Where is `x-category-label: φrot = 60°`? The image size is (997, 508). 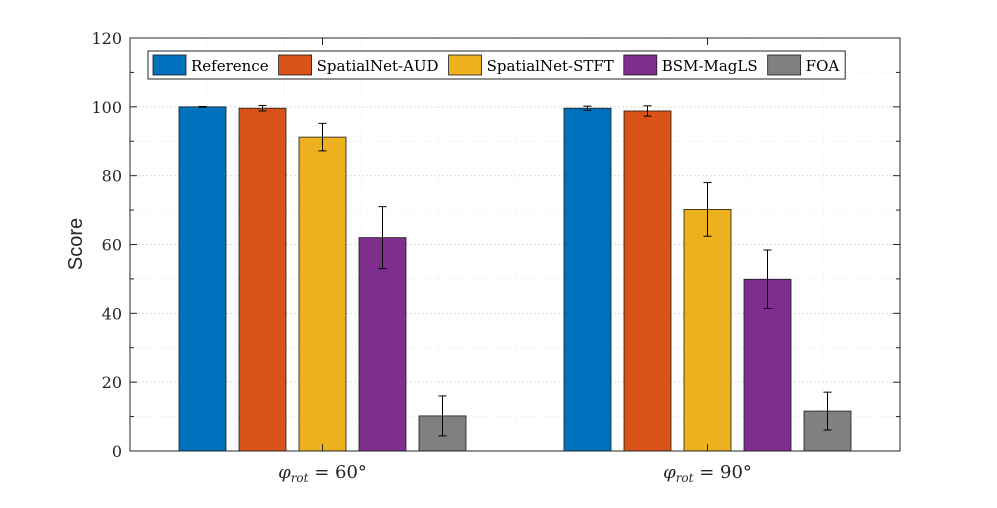 x-category-label: φrot = 60° is located at coordinates (322, 473).